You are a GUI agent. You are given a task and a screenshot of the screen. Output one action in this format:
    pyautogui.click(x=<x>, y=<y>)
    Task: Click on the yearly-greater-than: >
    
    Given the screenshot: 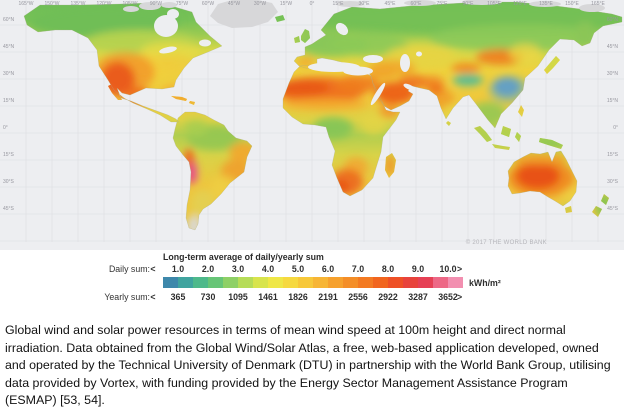 What is the action you would take?
    pyautogui.click(x=460, y=297)
    